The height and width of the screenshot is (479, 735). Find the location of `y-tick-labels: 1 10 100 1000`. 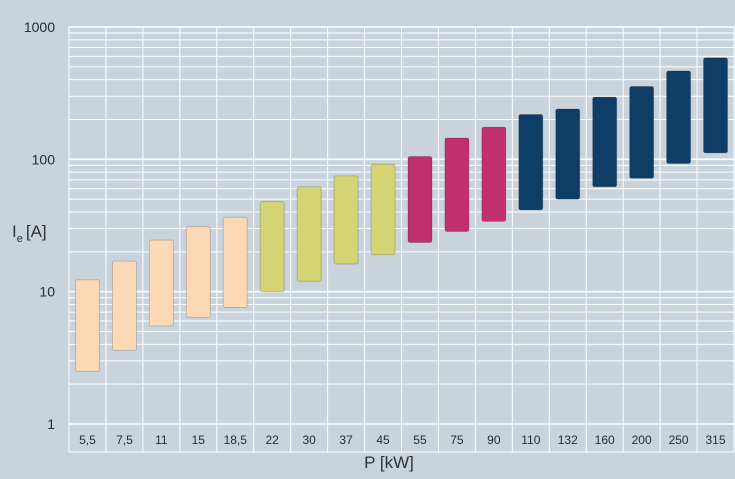

y-tick-labels: 1 10 100 1000 is located at coordinates (39, 225).